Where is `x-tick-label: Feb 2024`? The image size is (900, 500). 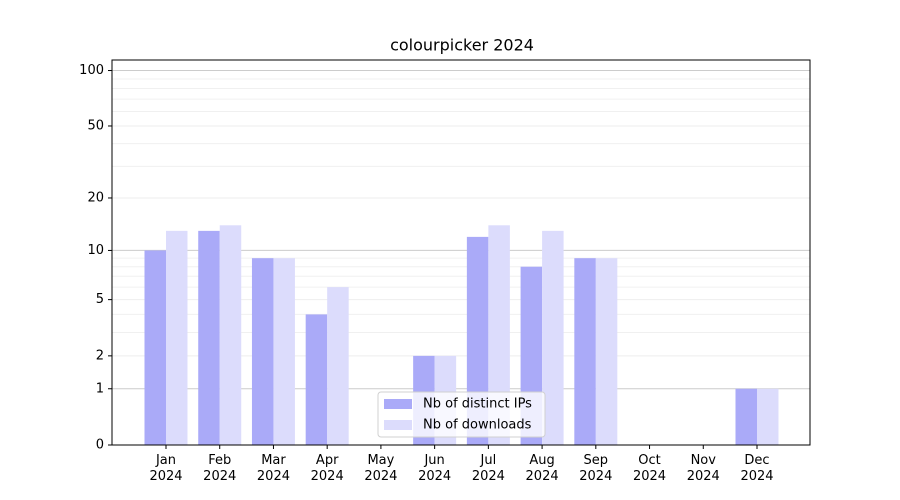
x-tick-label: Feb 2024 is located at coordinates (220, 468).